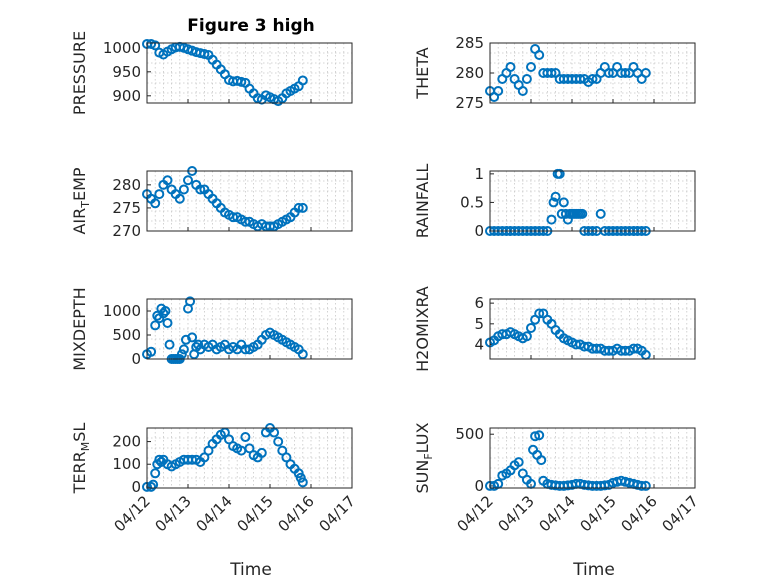  I want to click on y-tick-label: 270, so click(126, 231).